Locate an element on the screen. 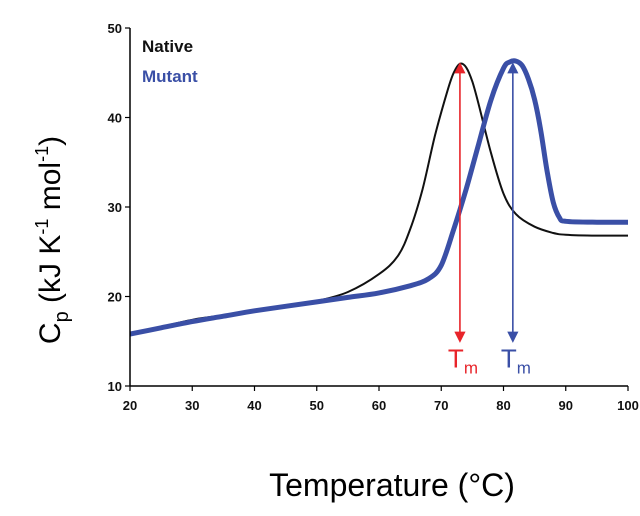  x-tick-label: 80 is located at coordinates (503, 405).